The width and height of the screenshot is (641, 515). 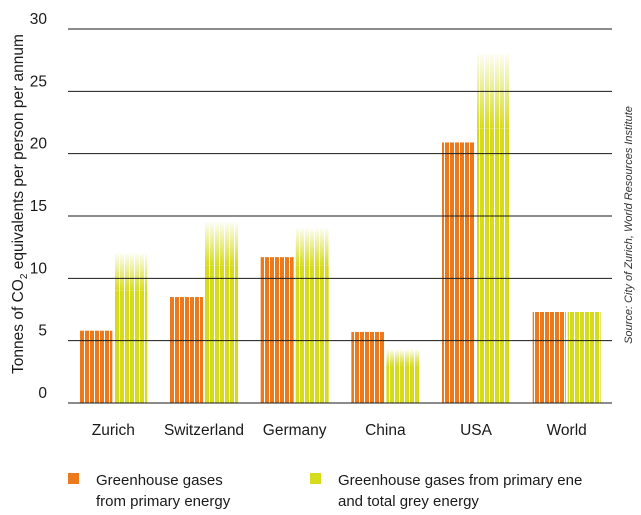 What do you see at coordinates (277, 330) in the screenshot?
I see `bar-primary-germany` at bounding box center [277, 330].